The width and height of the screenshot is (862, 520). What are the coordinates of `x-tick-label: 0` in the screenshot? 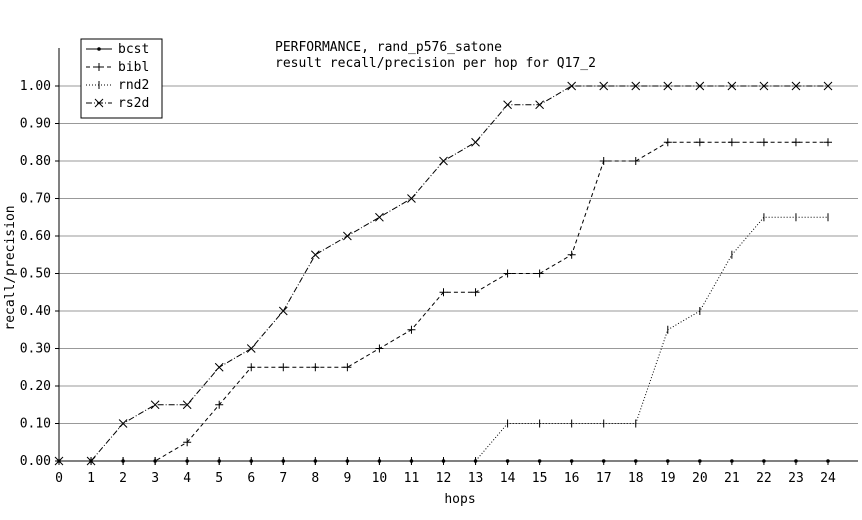 It's located at (59, 478).